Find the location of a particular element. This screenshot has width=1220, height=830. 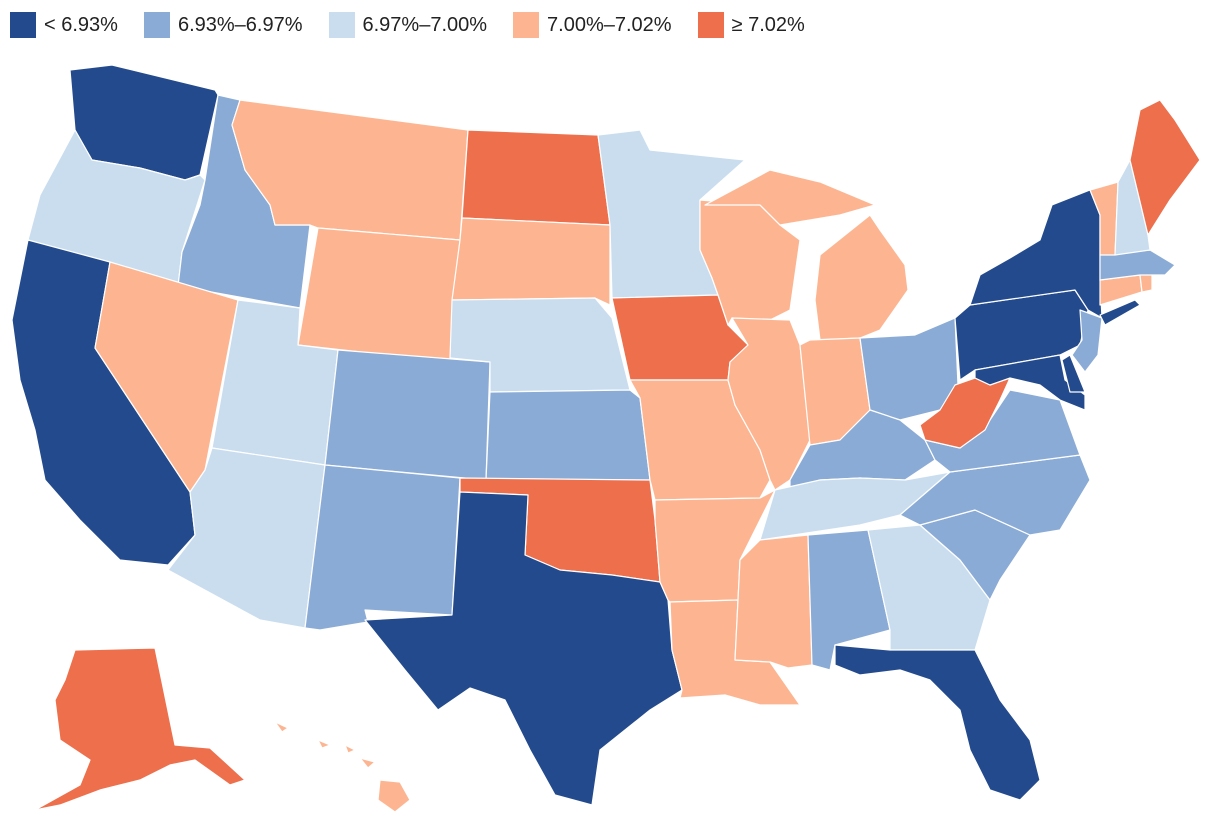

state-wy is located at coordinates (379, 295).